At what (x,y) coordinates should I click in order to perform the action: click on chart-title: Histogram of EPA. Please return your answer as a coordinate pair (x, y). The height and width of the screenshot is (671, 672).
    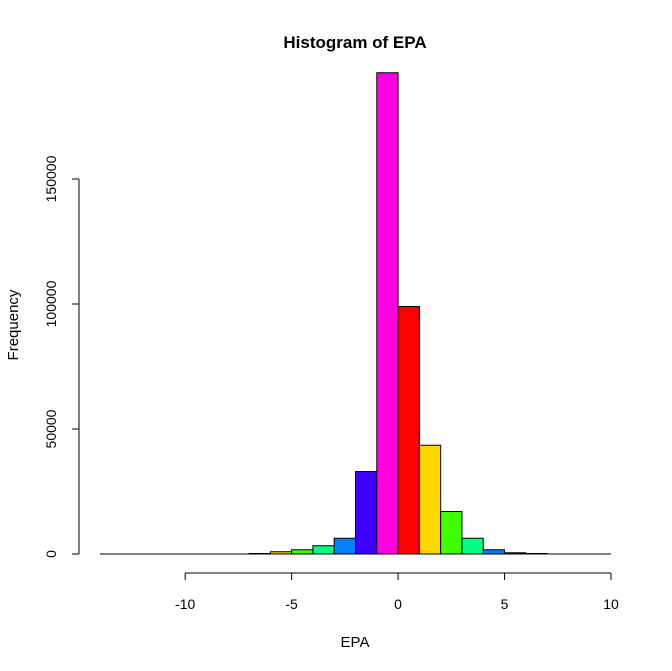
    Looking at the image, I should click on (354, 42).